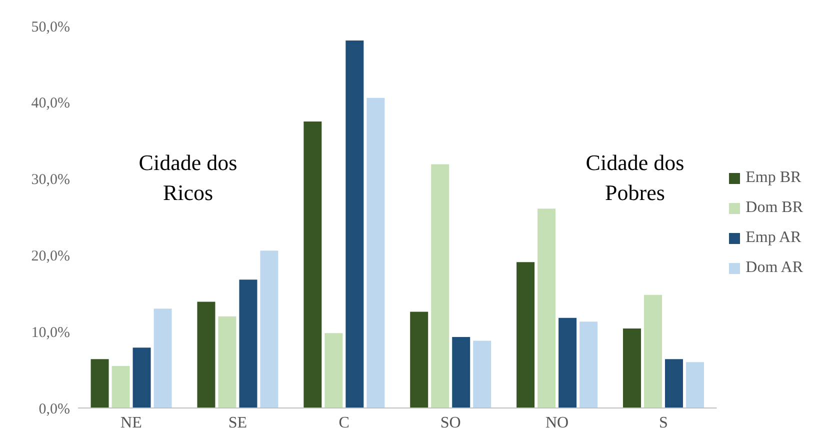 This screenshot has height=447, width=823. Describe the element at coordinates (50, 27) in the screenshot. I see `y-tick-label: 50,0%` at that location.